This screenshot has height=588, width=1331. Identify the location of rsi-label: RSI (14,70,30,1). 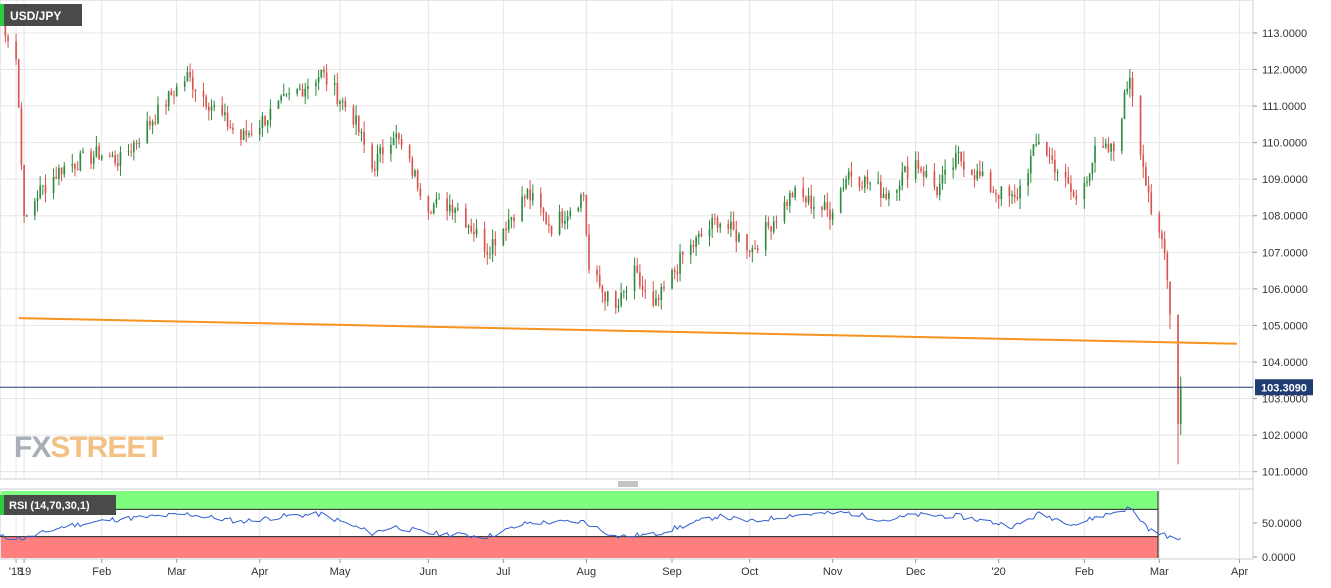
(49, 506).